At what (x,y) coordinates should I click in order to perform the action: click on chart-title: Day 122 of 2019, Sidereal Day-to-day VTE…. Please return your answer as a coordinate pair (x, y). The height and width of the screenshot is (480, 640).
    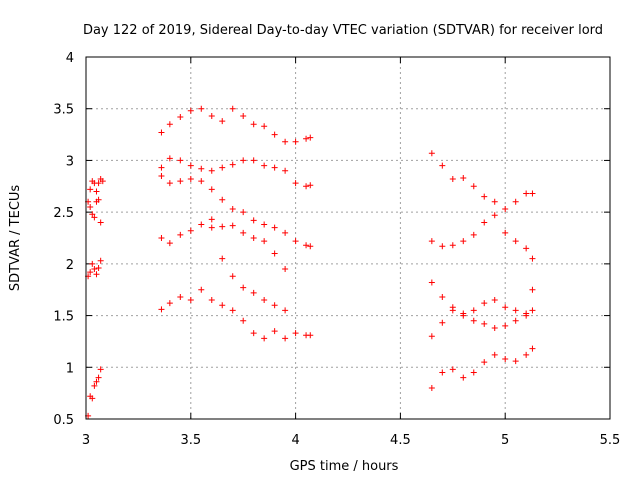
    Looking at the image, I should click on (343, 30).